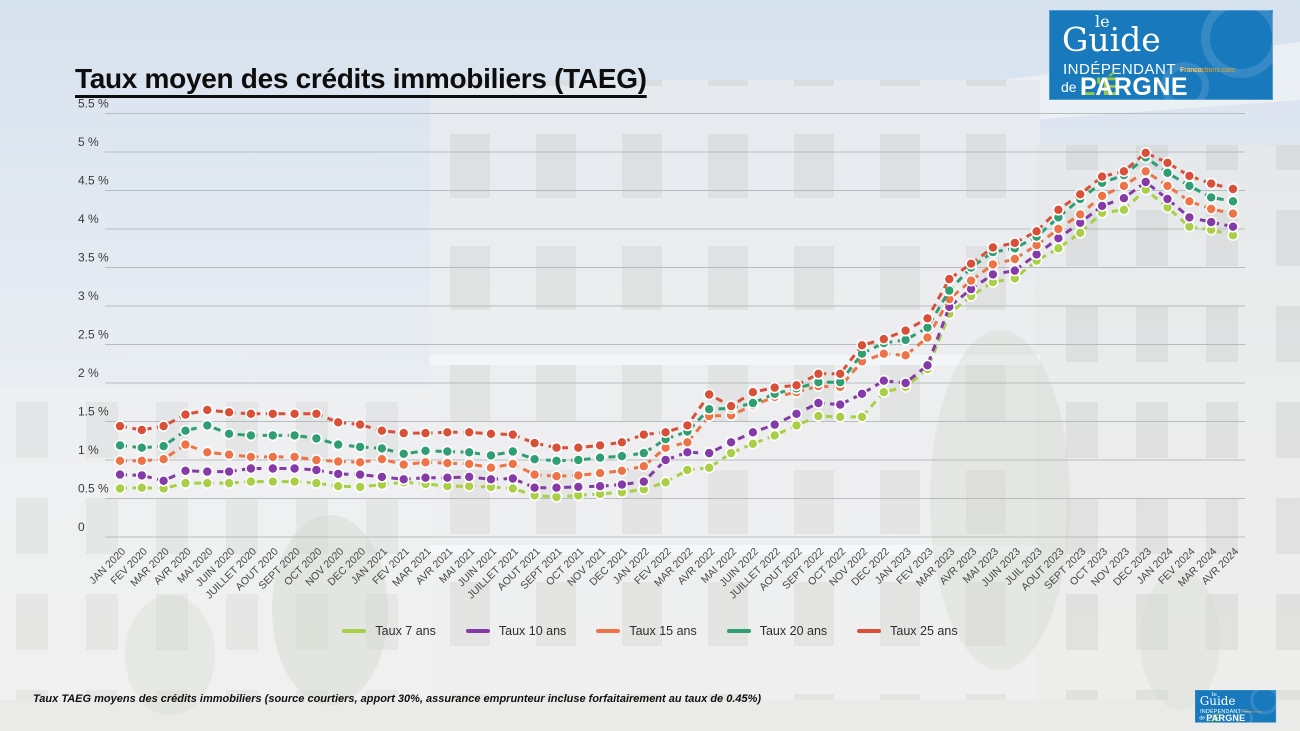 This screenshot has width=1300, height=731. What do you see at coordinates (93, 258) in the screenshot?
I see `y-axis-tick-label: 3.5 %` at bounding box center [93, 258].